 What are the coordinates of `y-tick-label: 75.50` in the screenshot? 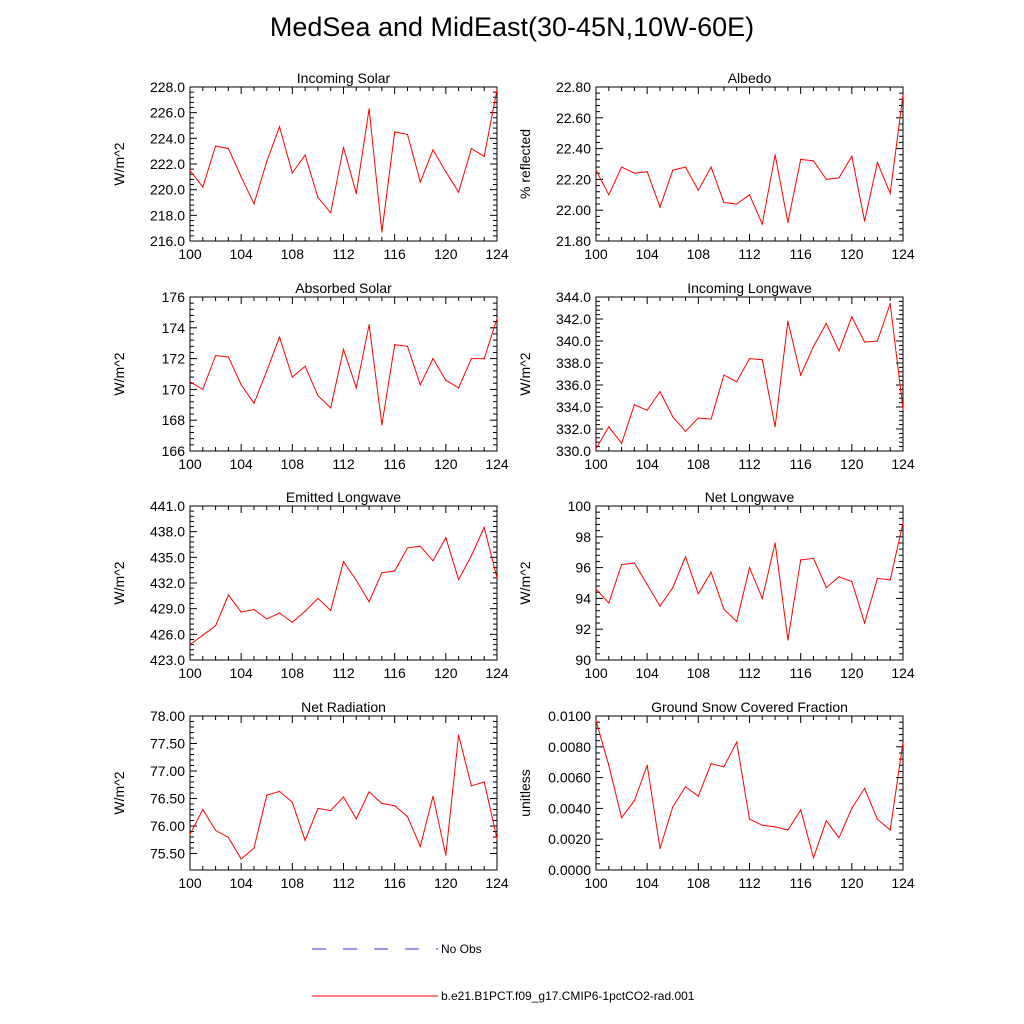 It's located at (167, 854).